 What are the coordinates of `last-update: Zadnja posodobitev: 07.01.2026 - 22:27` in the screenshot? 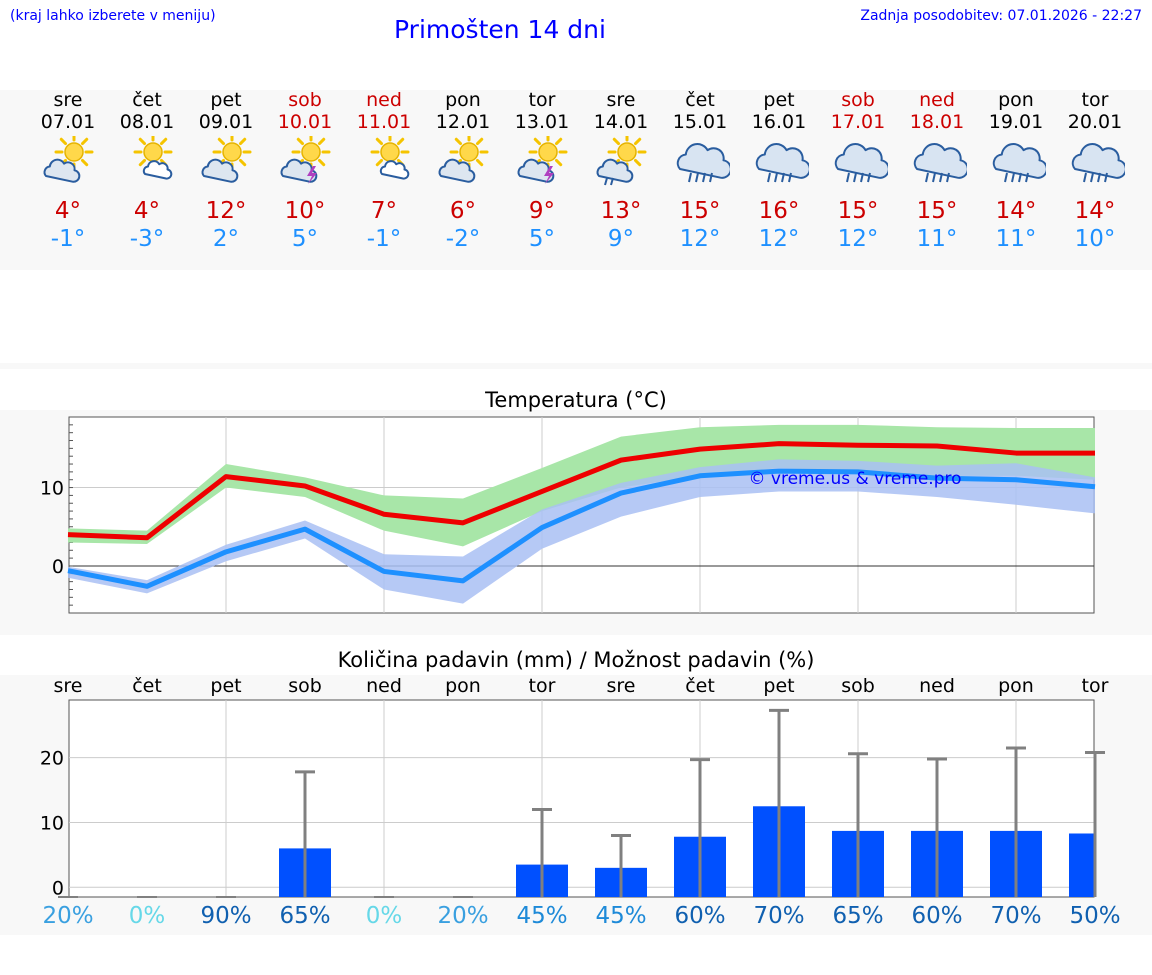 It's located at (1001, 16).